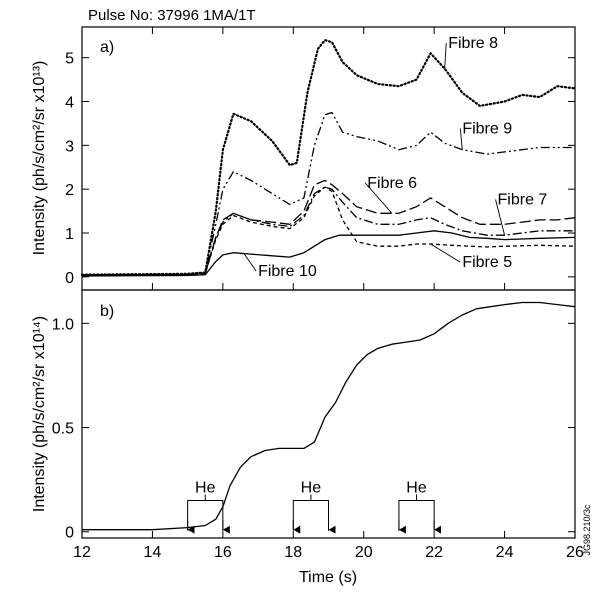  What do you see at coordinates (69, 190) in the screenshot?
I see `panel-a-ytick-label: 2` at bounding box center [69, 190].